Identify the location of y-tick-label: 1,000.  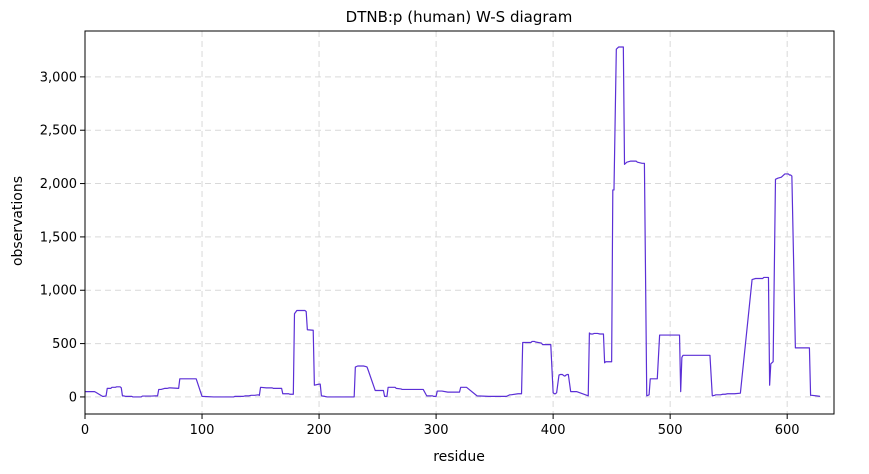
(58, 291).